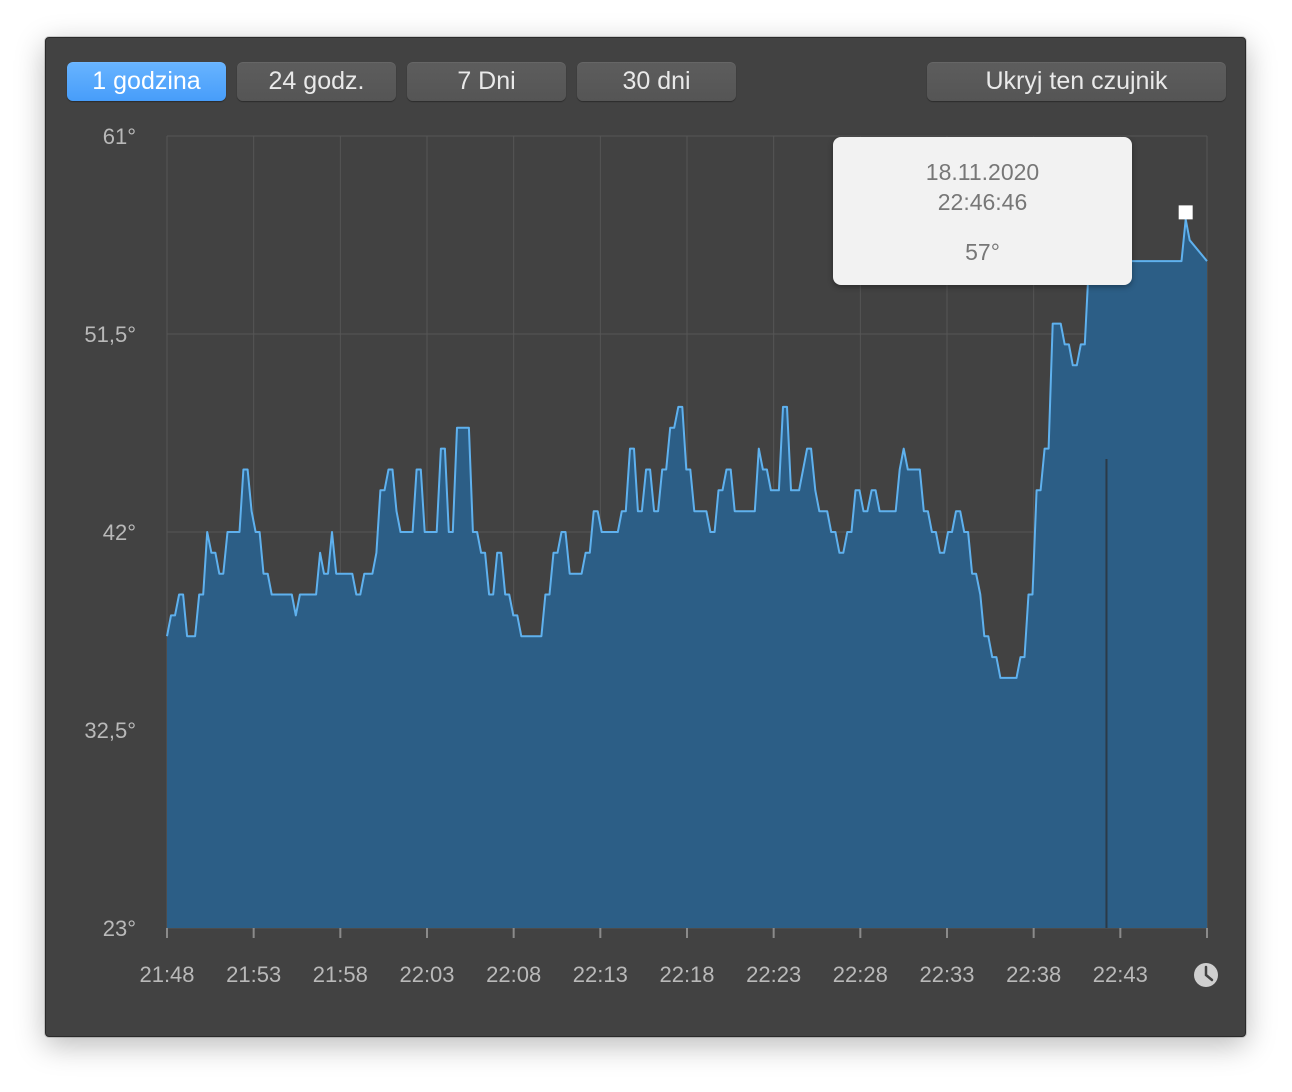  I want to click on selected-point-marker, so click(1185, 212).